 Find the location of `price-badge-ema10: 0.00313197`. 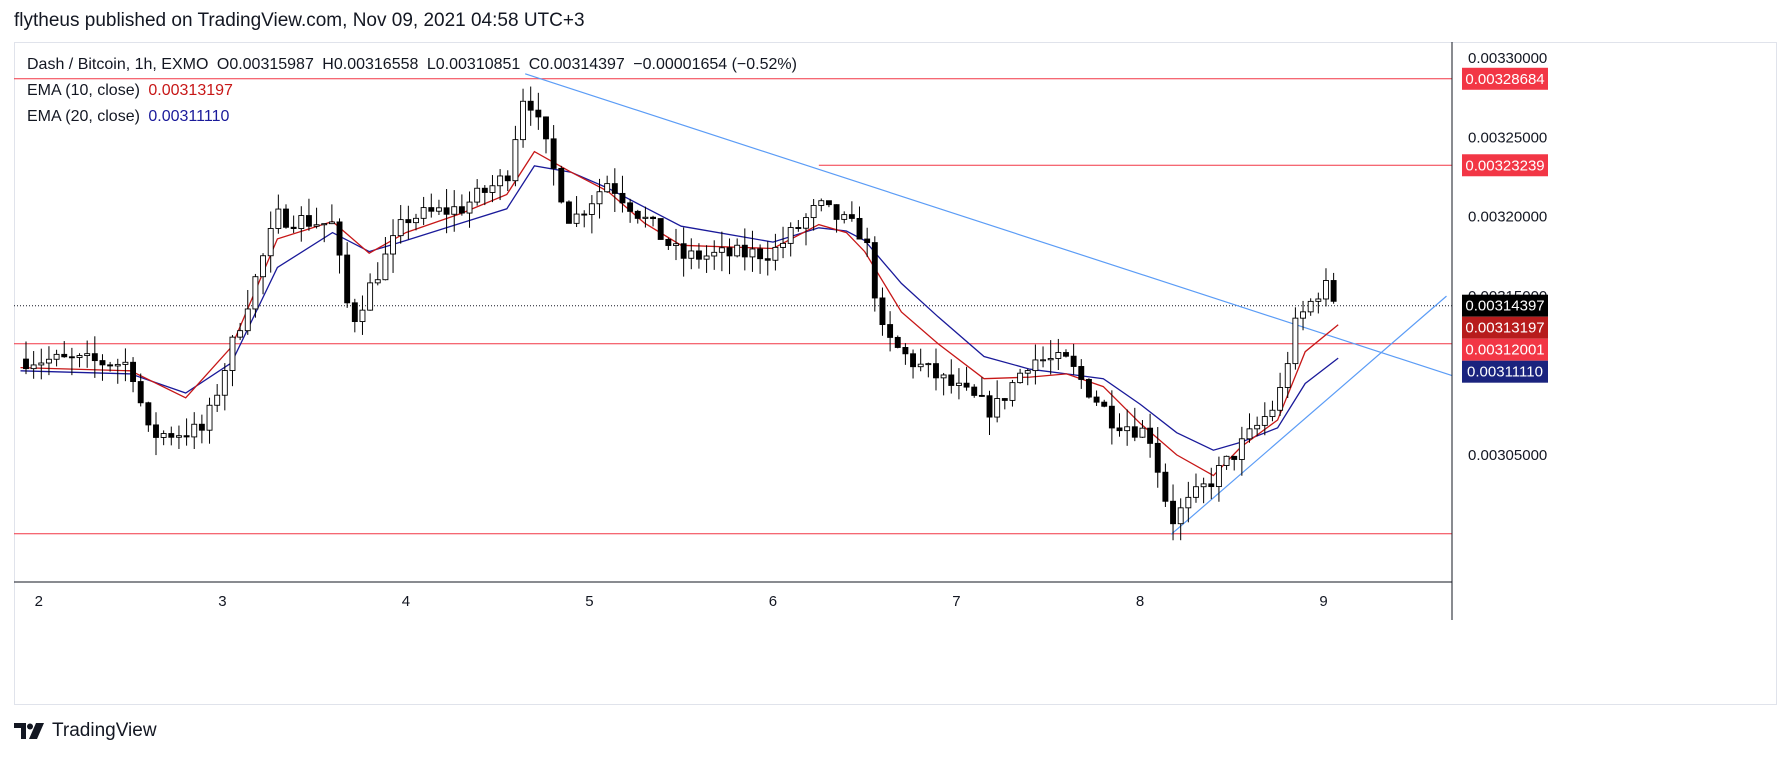

price-badge-ema10: 0.00313197 is located at coordinates (1505, 327).